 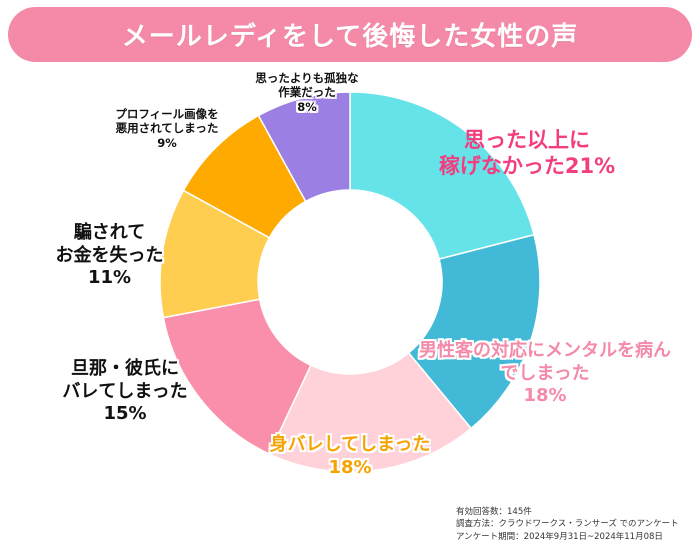 I want to click on label-identity-line1: 身バレしてしまった, so click(x=350, y=444).